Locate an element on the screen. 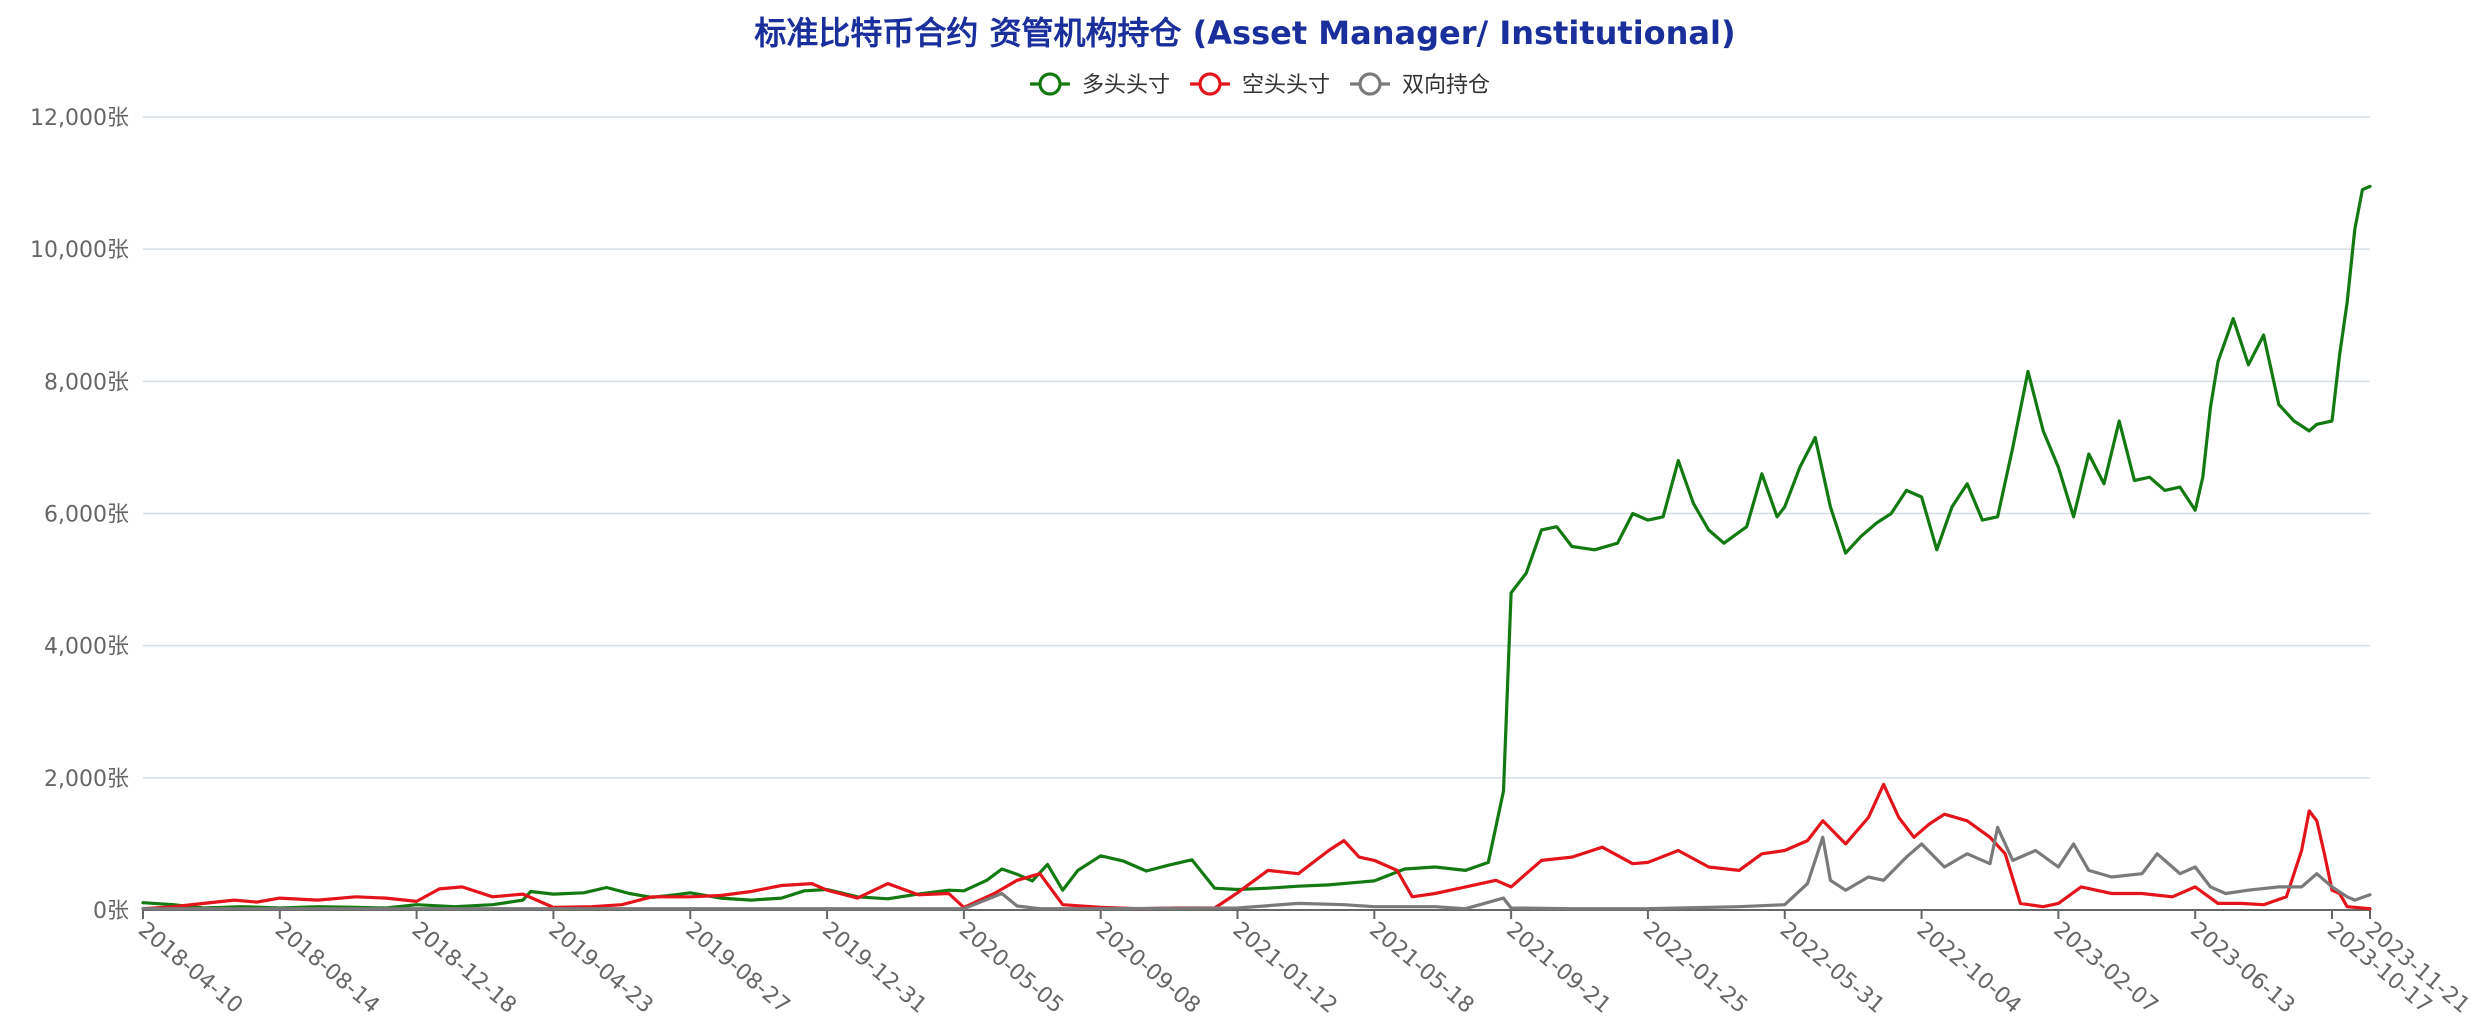 Image resolution: width=2491 pixels, height=1028 pixels. x-tick-label: 2022-05-31 is located at coordinates (1832, 967).